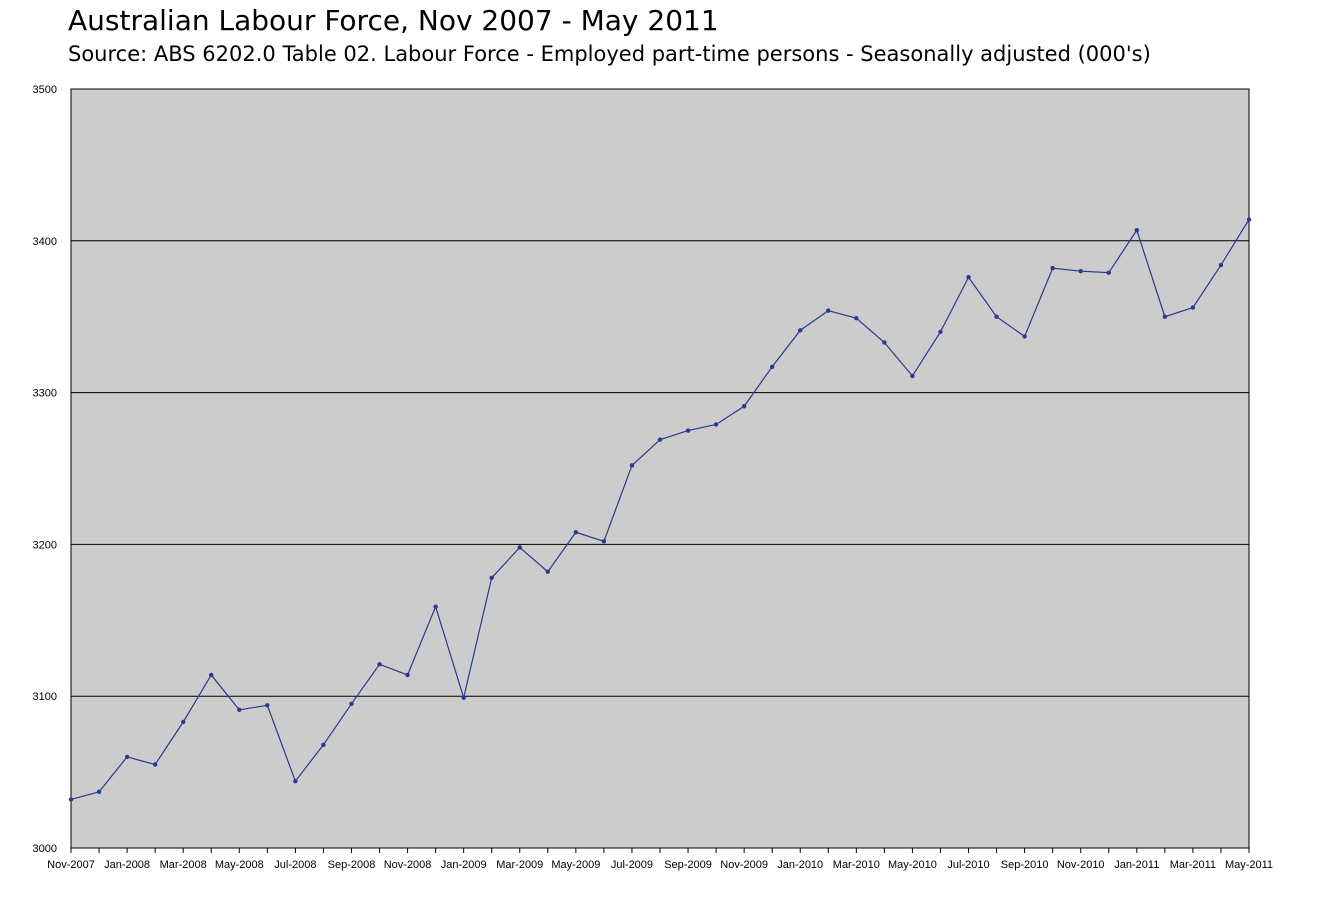 The width and height of the screenshot is (1323, 914). Describe the element at coordinates (45, 469) in the screenshot. I see `y-axis-ticks: 3000 3100 3200 3300 3400 3500` at that location.